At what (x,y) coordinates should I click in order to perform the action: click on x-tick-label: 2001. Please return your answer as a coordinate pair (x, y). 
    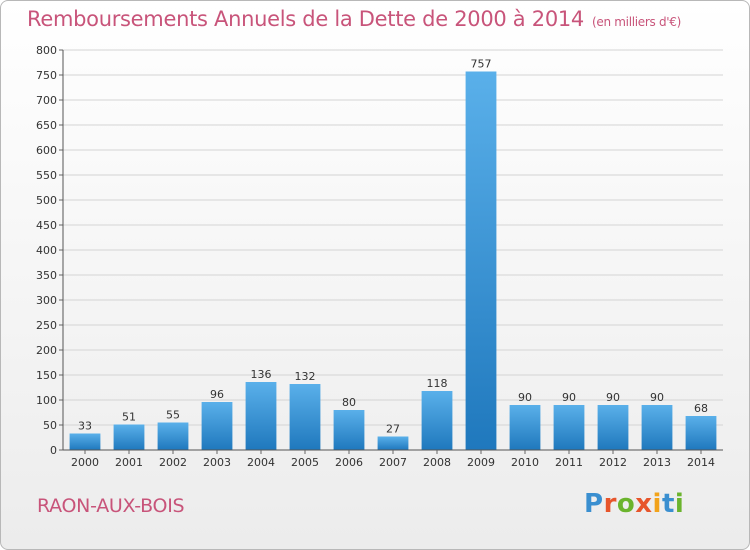
    Looking at the image, I should click on (129, 462).